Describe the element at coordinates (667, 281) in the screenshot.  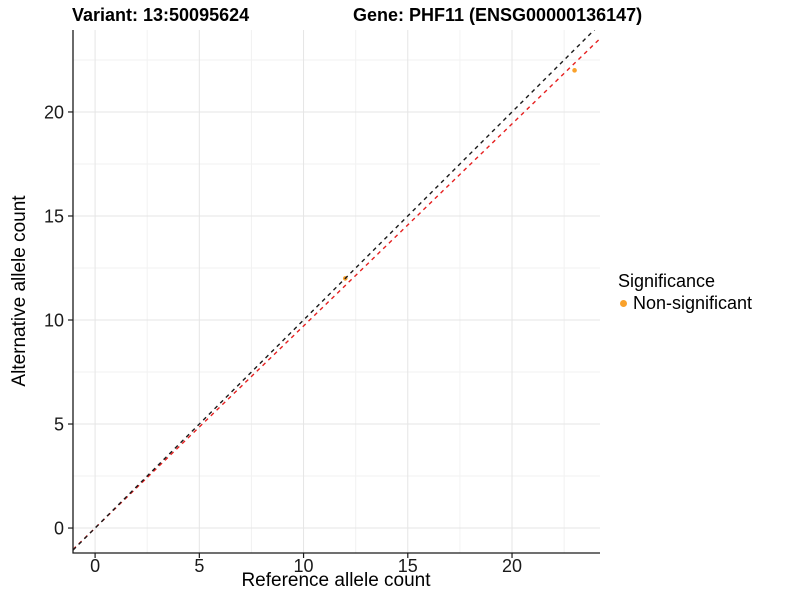
I see `legend-title: Significance` at that location.